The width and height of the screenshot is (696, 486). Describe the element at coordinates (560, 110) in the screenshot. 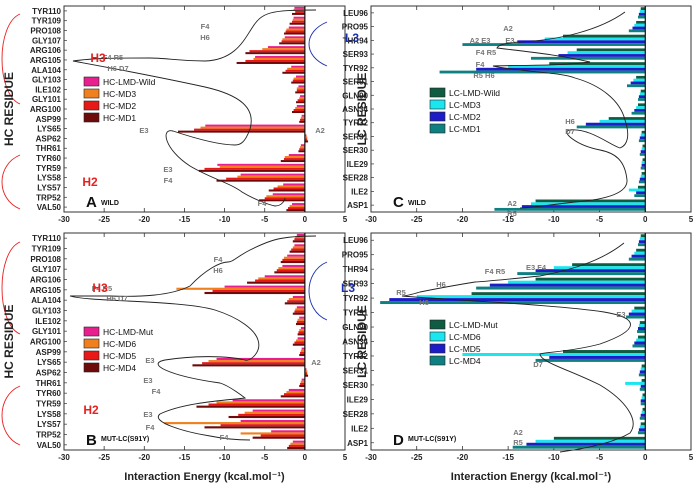

I see `interaction-curve` at that location.